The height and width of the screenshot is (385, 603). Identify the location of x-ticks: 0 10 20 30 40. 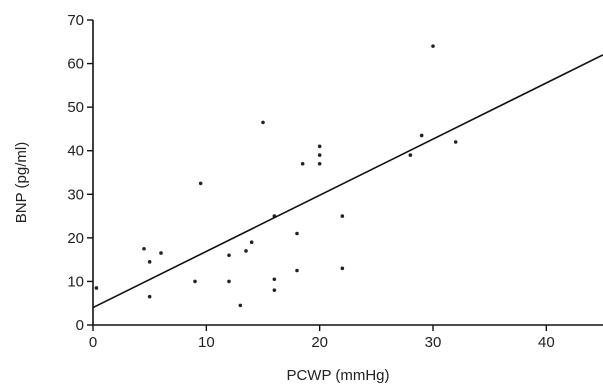
(322, 338).